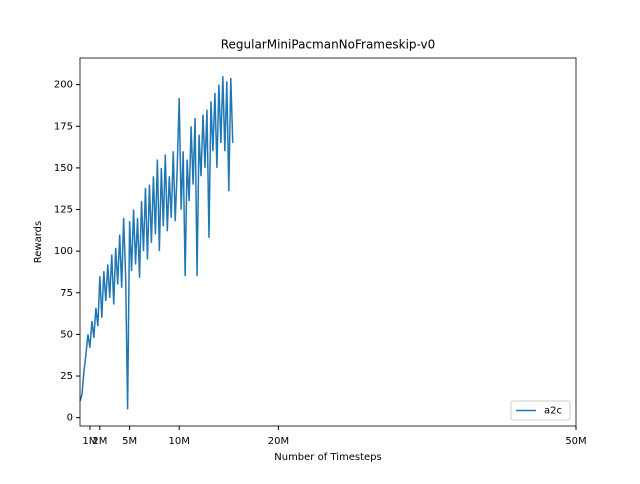 The image size is (640, 484). What do you see at coordinates (99, 441) in the screenshot?
I see `x-tick-label: 2M` at bounding box center [99, 441].